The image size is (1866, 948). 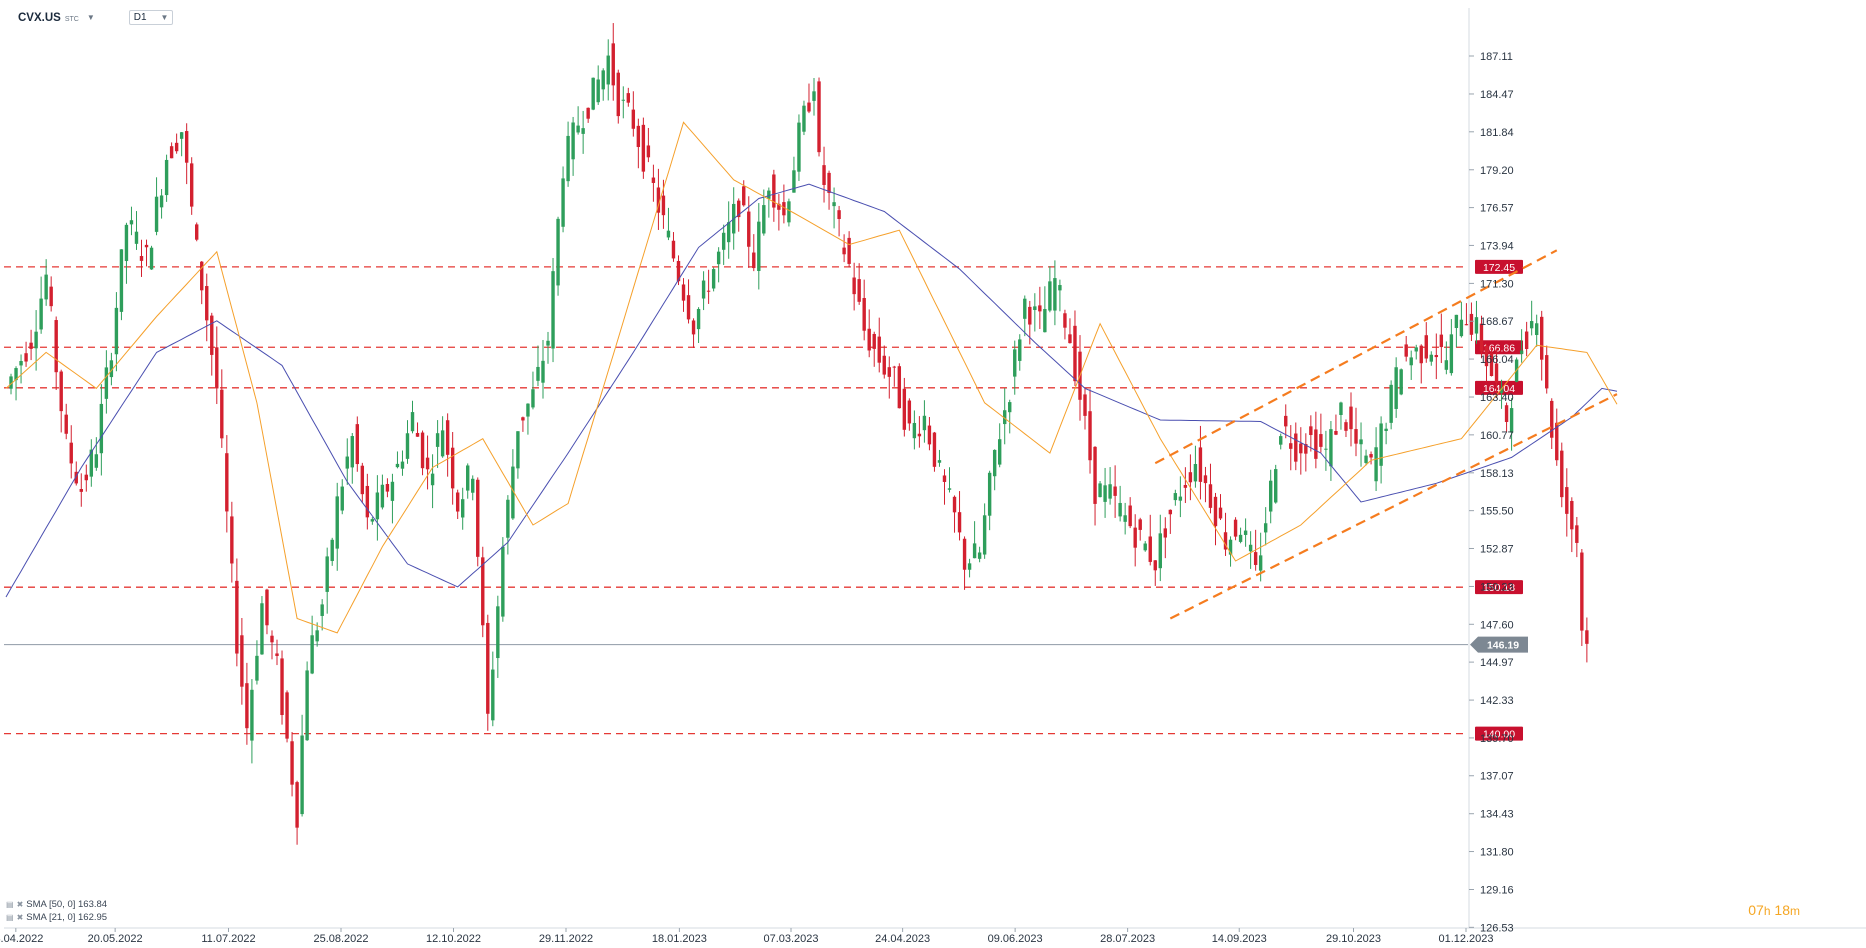 What do you see at coordinates (56, 904) in the screenshot?
I see `indicator-row-sma50: ▤ ✖ SMA [50, 0] 163.84` at bounding box center [56, 904].